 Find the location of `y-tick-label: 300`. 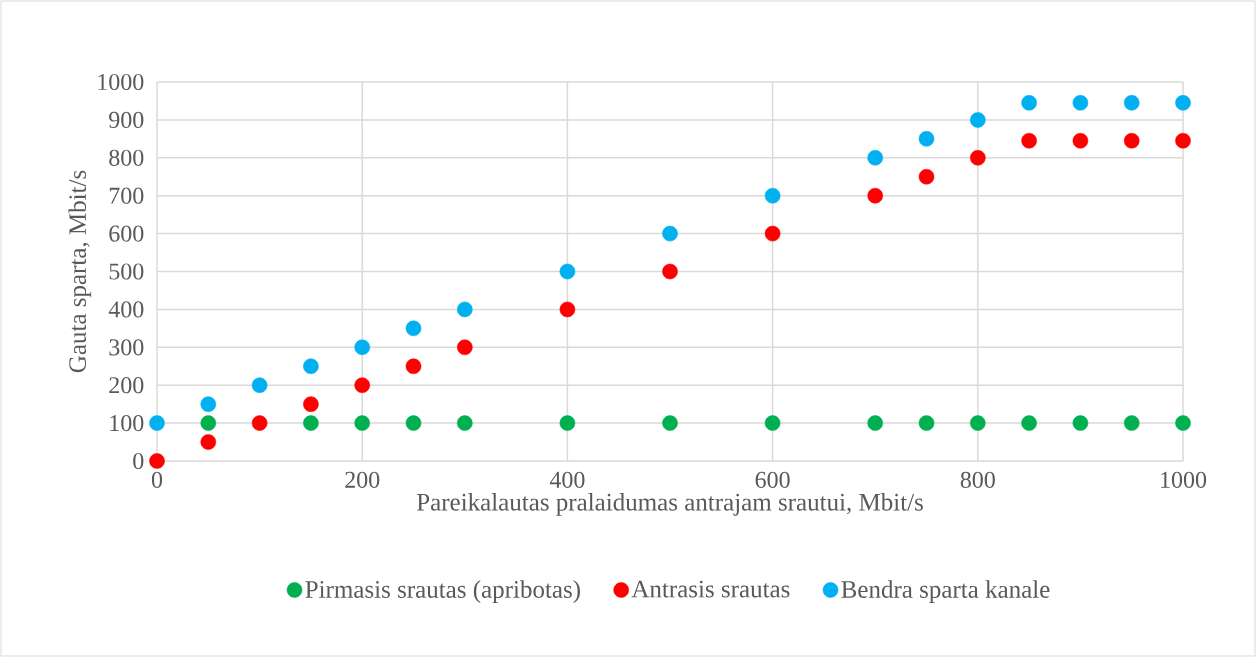

y-tick-label: 300 is located at coordinates (126, 347).